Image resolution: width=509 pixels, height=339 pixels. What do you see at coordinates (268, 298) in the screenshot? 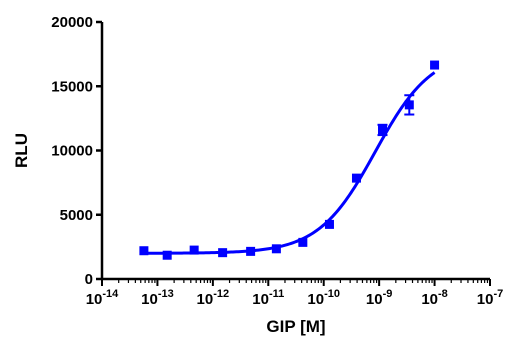
I see `x-tick-label: 10⁻¹¹` at bounding box center [268, 298].